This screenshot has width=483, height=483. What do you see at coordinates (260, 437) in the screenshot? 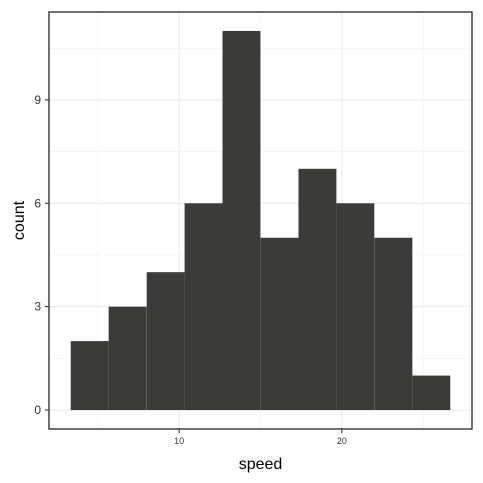
I see `x-axis: 10 20` at bounding box center [260, 437].